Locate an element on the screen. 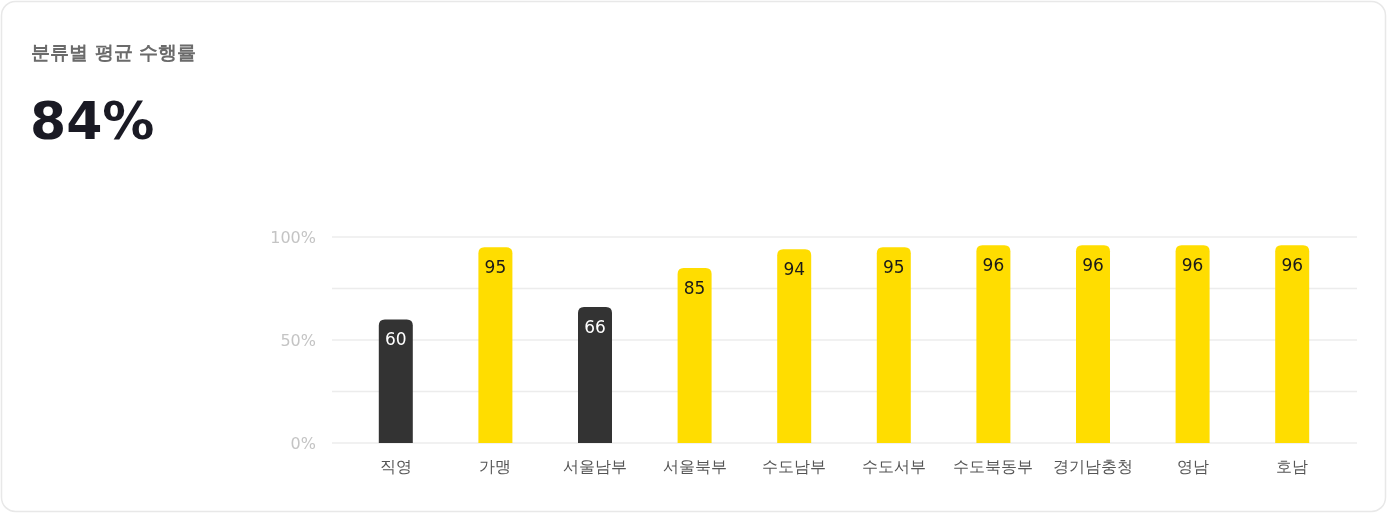  data-label: 66 is located at coordinates (595, 327).